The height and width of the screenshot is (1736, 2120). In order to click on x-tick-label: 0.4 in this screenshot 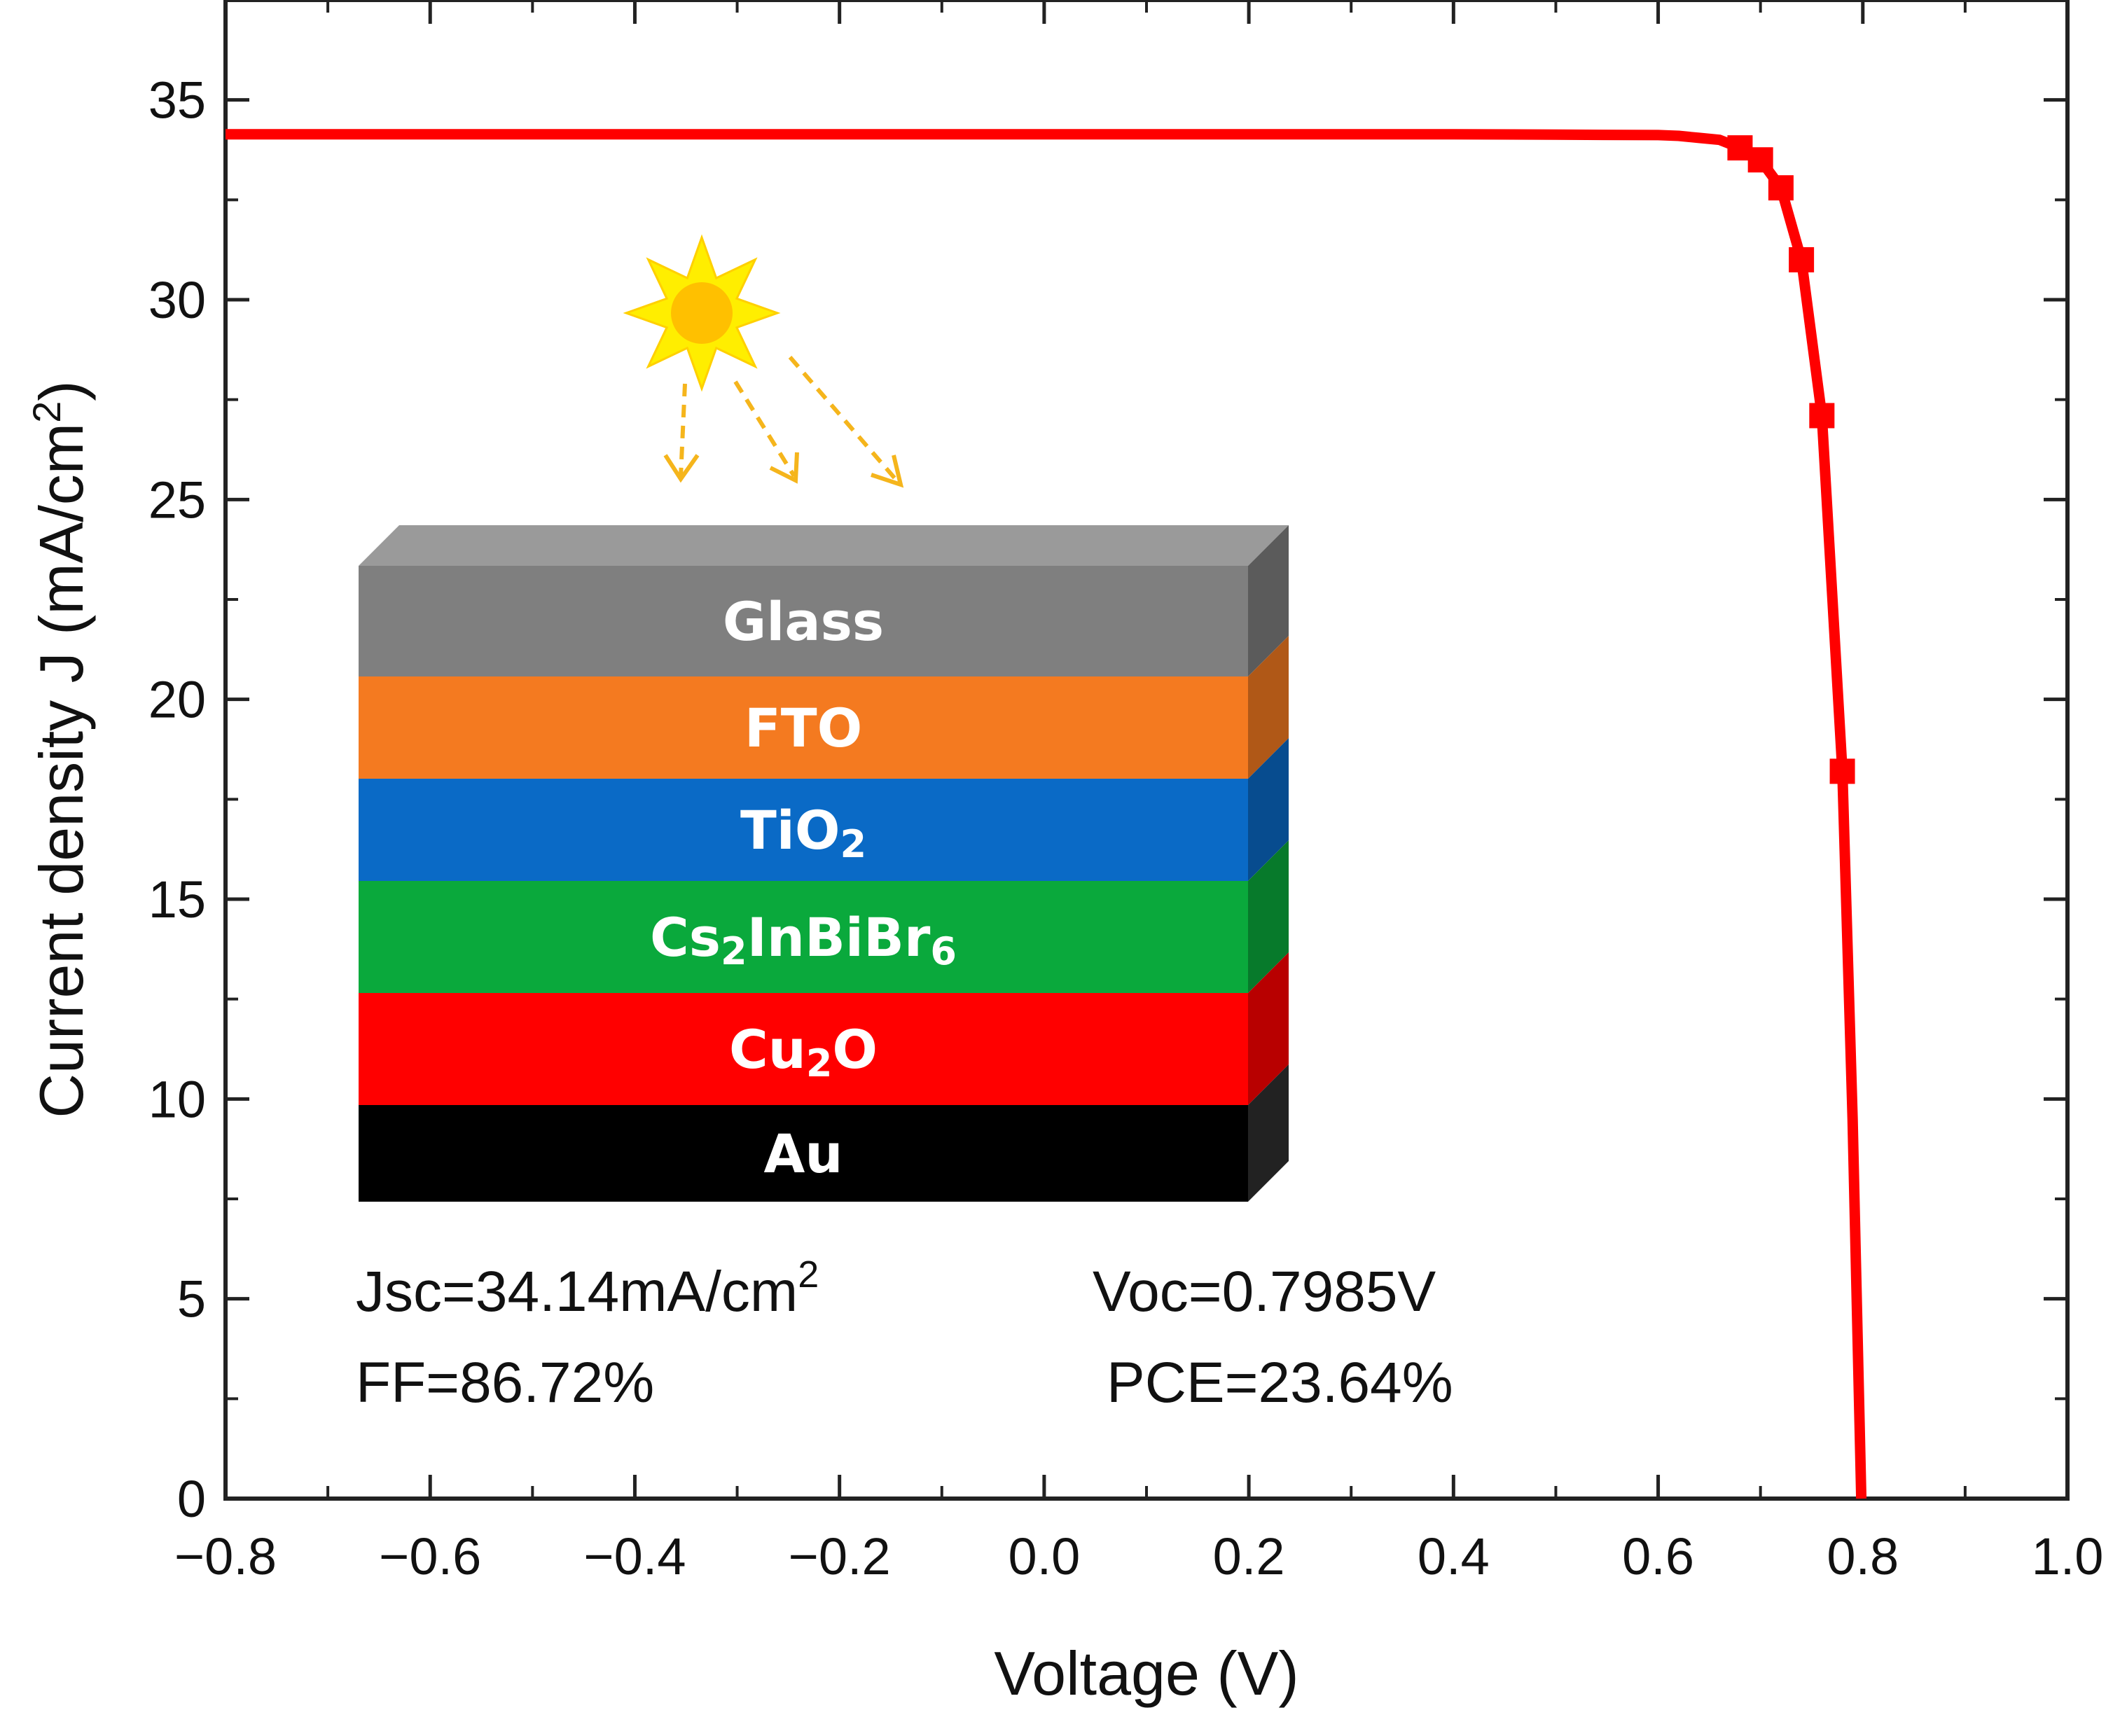, I will do `click(1454, 1556)`.